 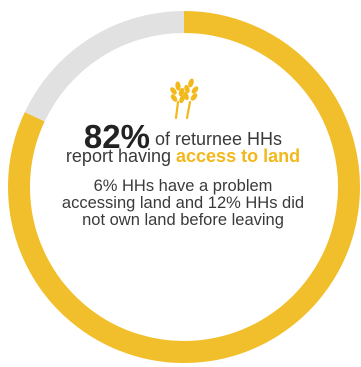 What do you see at coordinates (238, 156) in the screenshot?
I see `headline-highlight: access to land` at bounding box center [238, 156].